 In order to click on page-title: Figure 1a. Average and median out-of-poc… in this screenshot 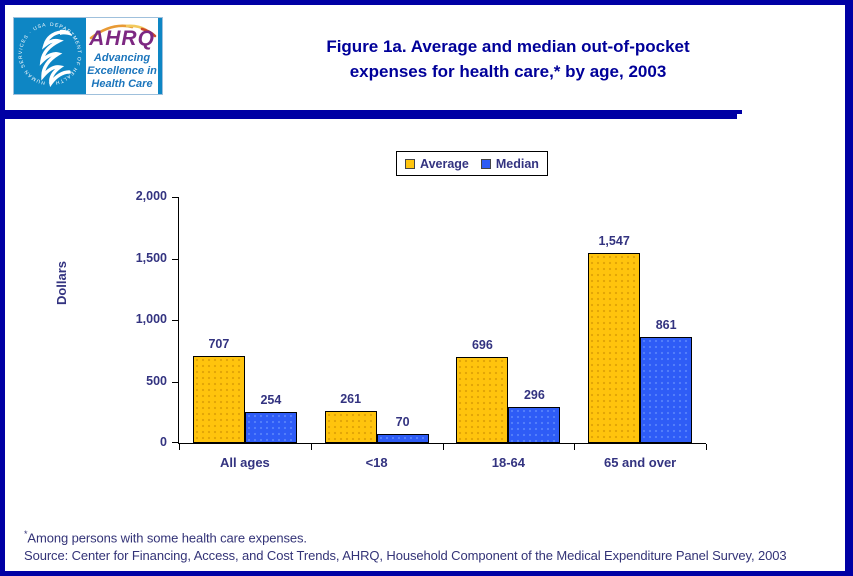, I will do `click(508, 59)`.